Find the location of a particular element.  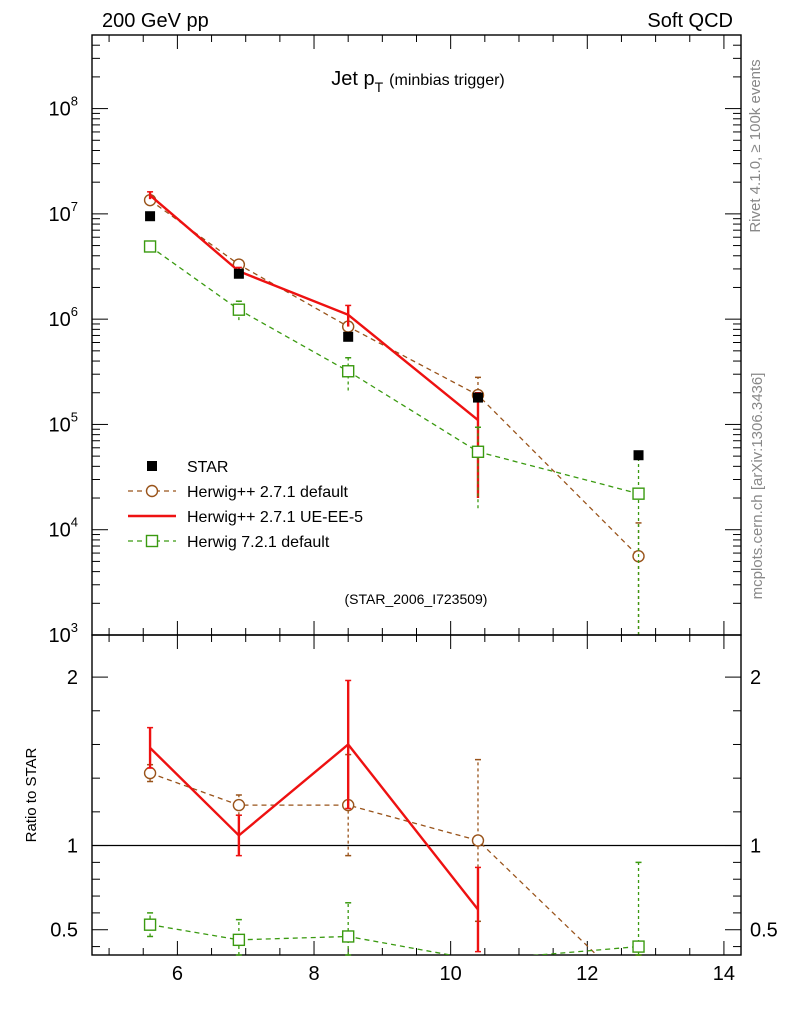

x-tick-label: 12 is located at coordinates (587, 974).